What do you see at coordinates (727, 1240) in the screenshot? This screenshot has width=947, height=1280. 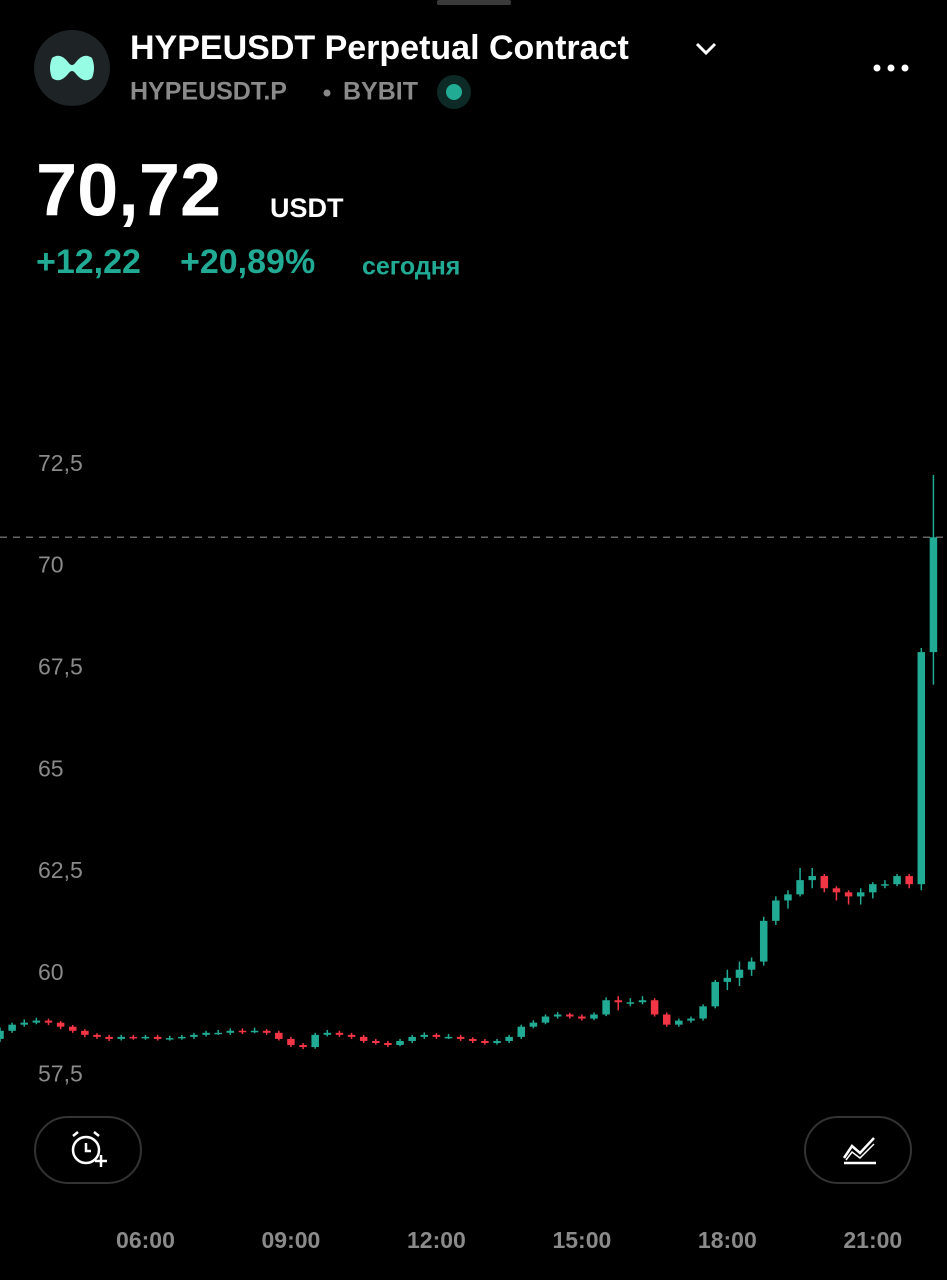 I see `x-tick-label: 18:00` at bounding box center [727, 1240].